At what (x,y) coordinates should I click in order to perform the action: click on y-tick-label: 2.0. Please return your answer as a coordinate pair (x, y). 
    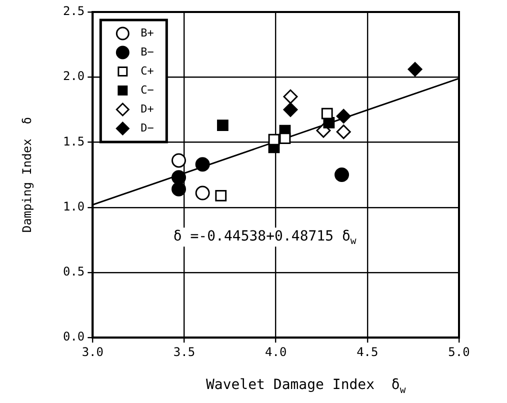
    Looking at the image, I should click on (73, 76).